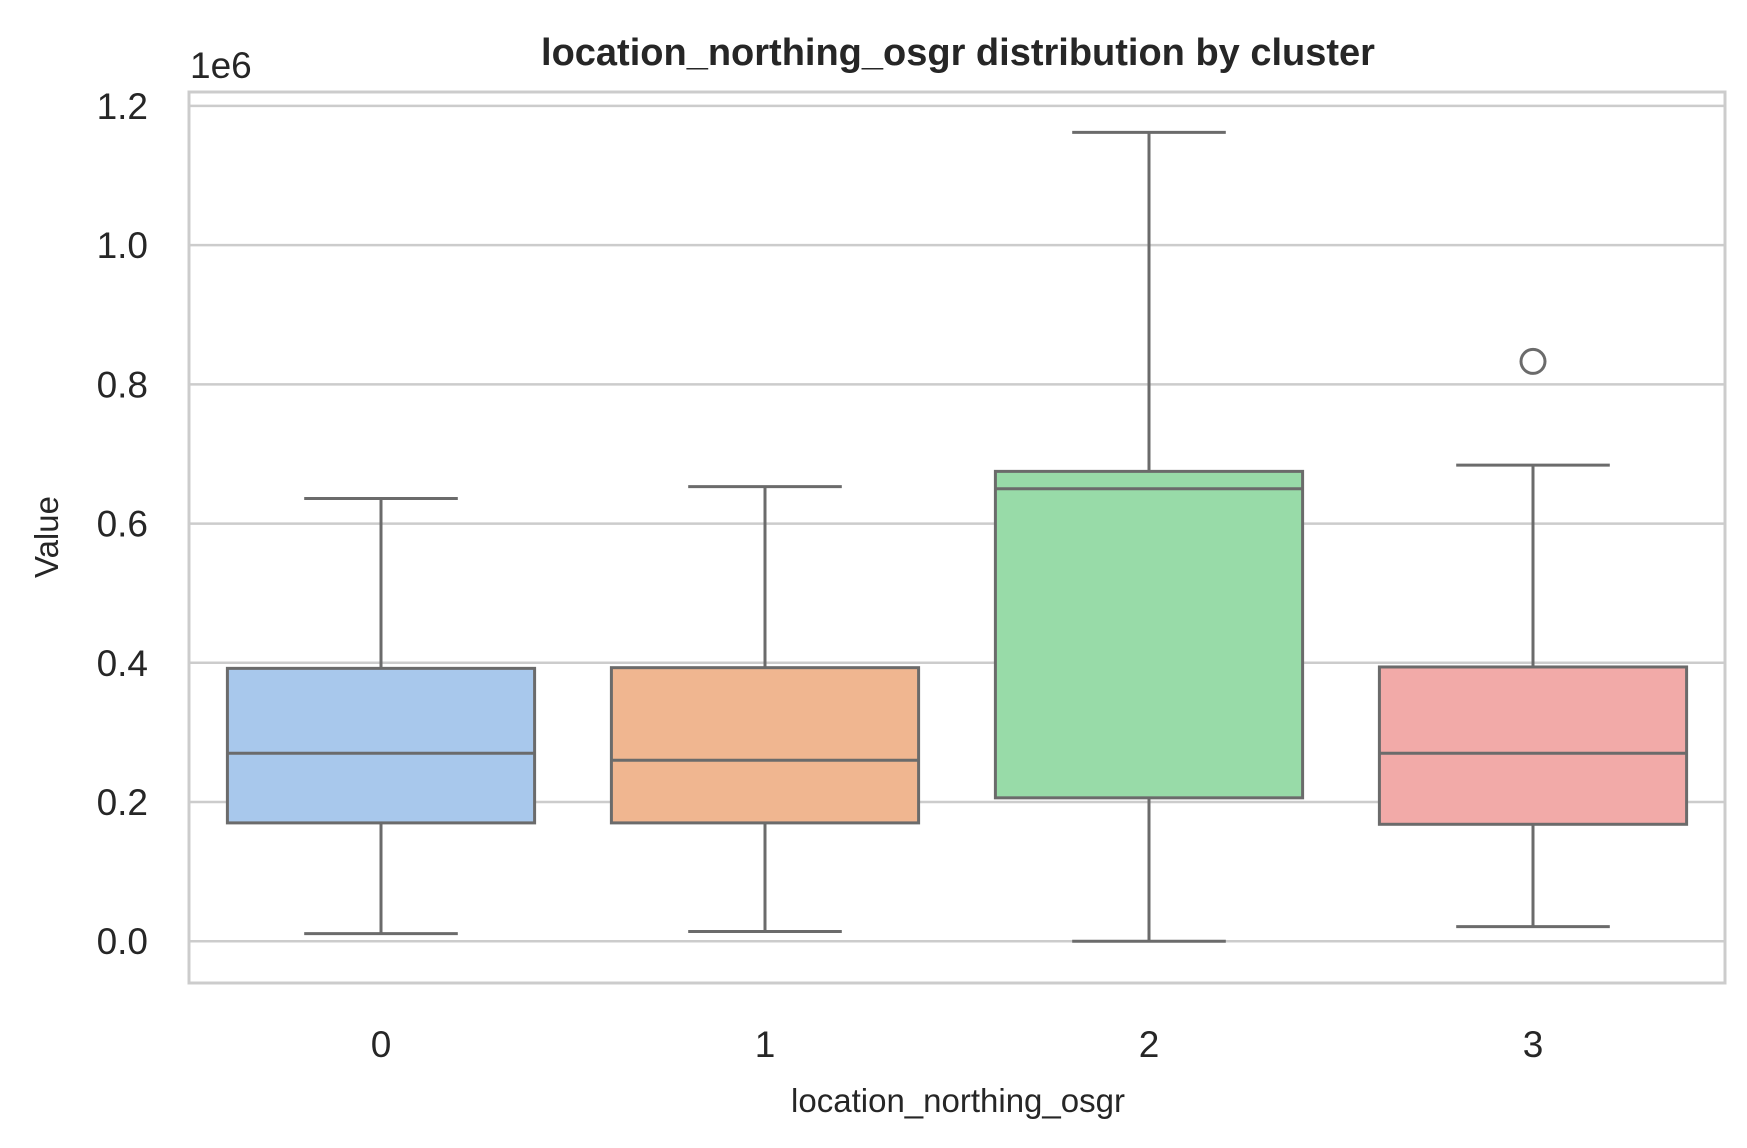 The width and height of the screenshot is (1747, 1148). Describe the element at coordinates (122, 802) in the screenshot. I see `y-tick-label: 0.2` at that location.